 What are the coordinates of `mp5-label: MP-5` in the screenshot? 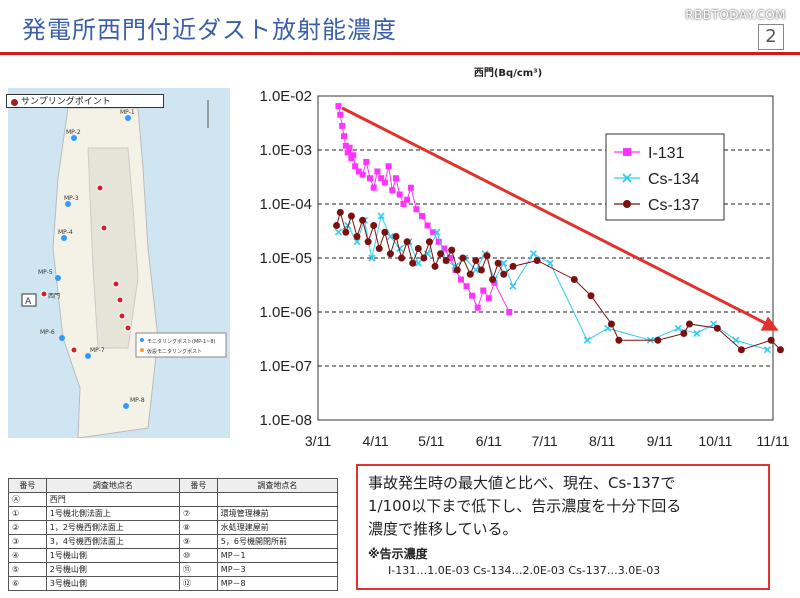 It's located at (45, 272).